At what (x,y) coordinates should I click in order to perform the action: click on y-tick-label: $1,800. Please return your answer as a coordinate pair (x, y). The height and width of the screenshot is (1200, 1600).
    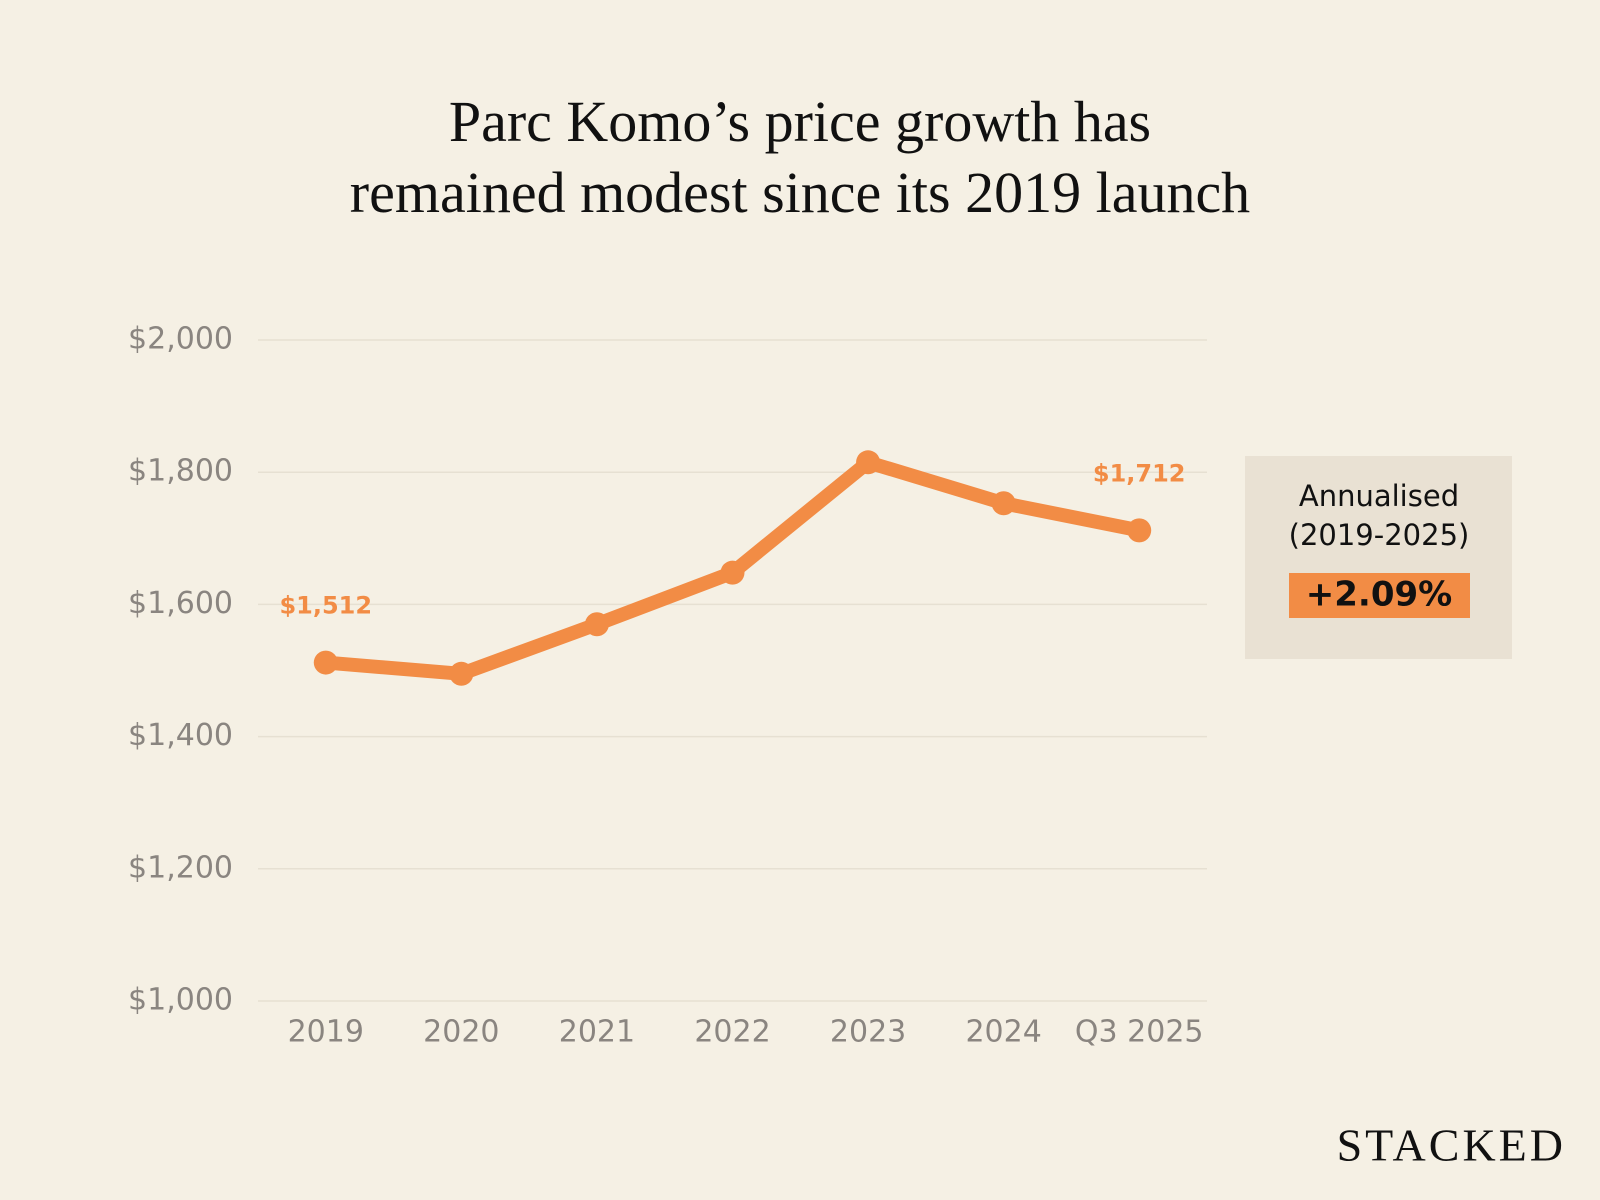
    Looking at the image, I should click on (180, 471).